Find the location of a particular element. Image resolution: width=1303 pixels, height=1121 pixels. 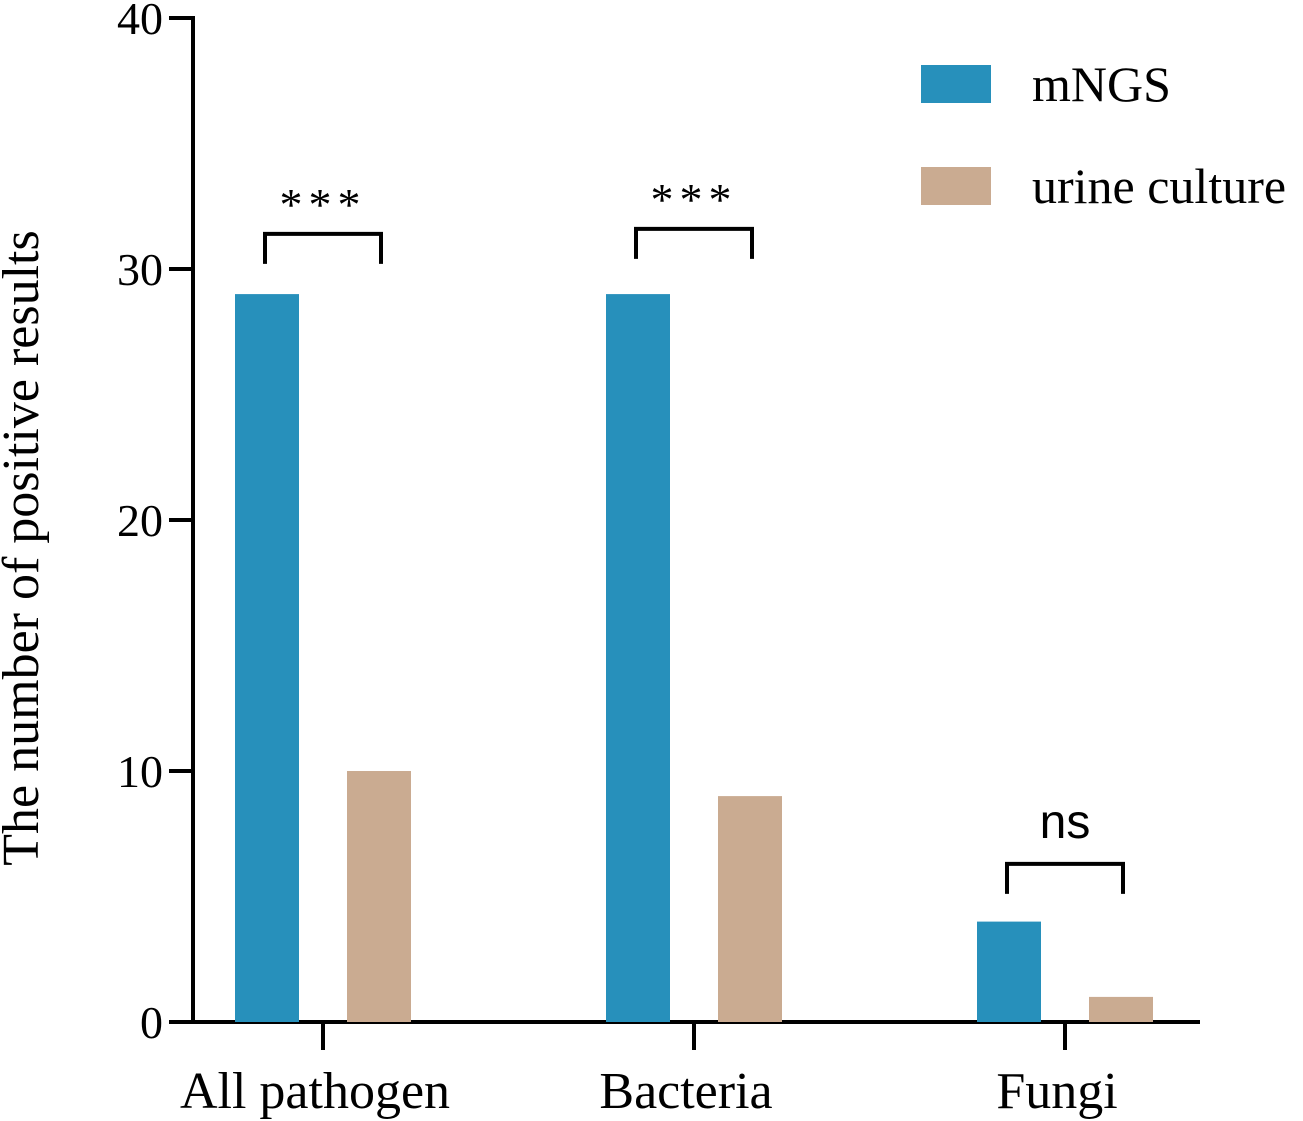

bar-urine-culture-all-pathogen is located at coordinates (379, 896).